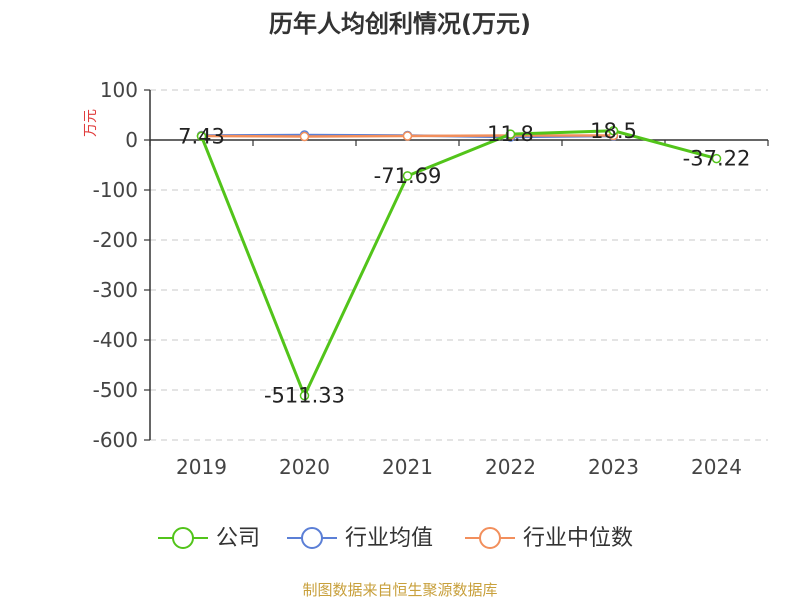 This screenshot has height=600, width=800. Describe the element at coordinates (613, 467) in the screenshot. I see `x-tick-label: 2023` at that location.